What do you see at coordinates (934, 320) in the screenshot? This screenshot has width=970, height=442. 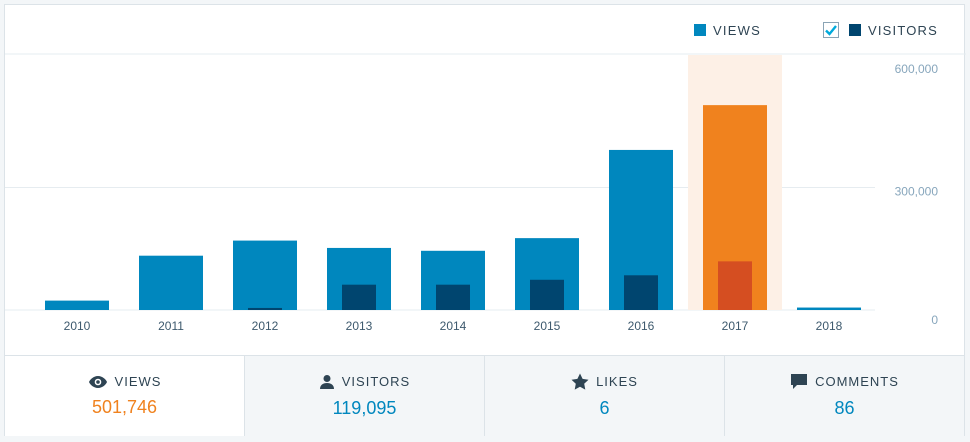 I see `y-tick-label: 0` at bounding box center [934, 320].